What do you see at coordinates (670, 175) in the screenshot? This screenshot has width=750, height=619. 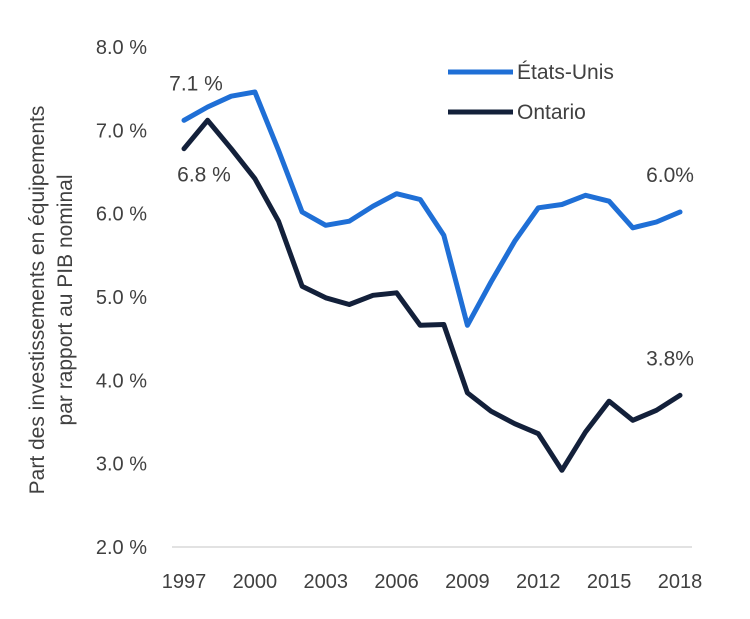 I see `data-label: 6.0%` at bounding box center [670, 175].